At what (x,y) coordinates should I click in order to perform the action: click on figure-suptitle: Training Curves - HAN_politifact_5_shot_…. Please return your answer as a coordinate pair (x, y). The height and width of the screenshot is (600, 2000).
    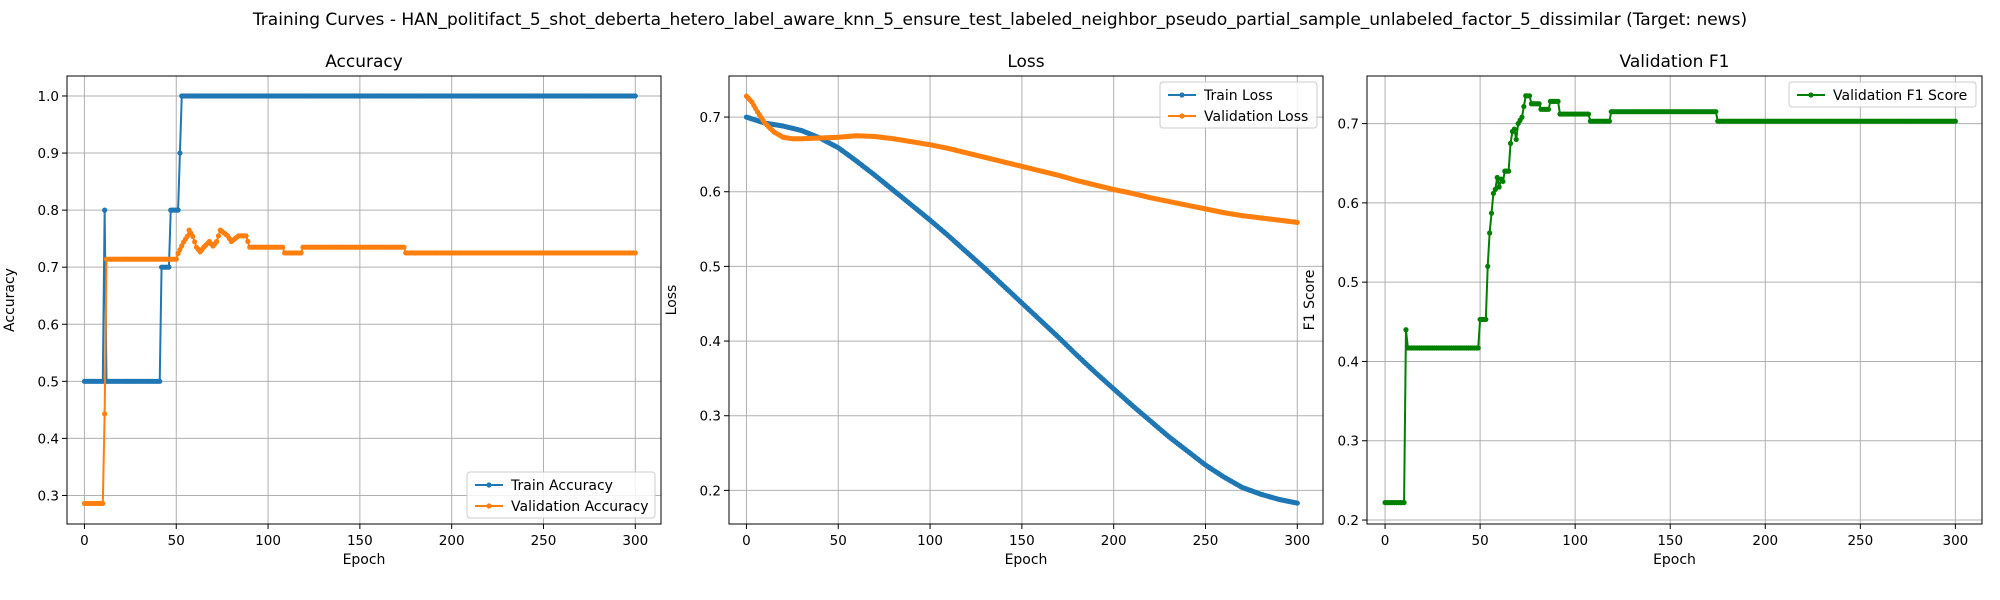
    Looking at the image, I should click on (999, 20).